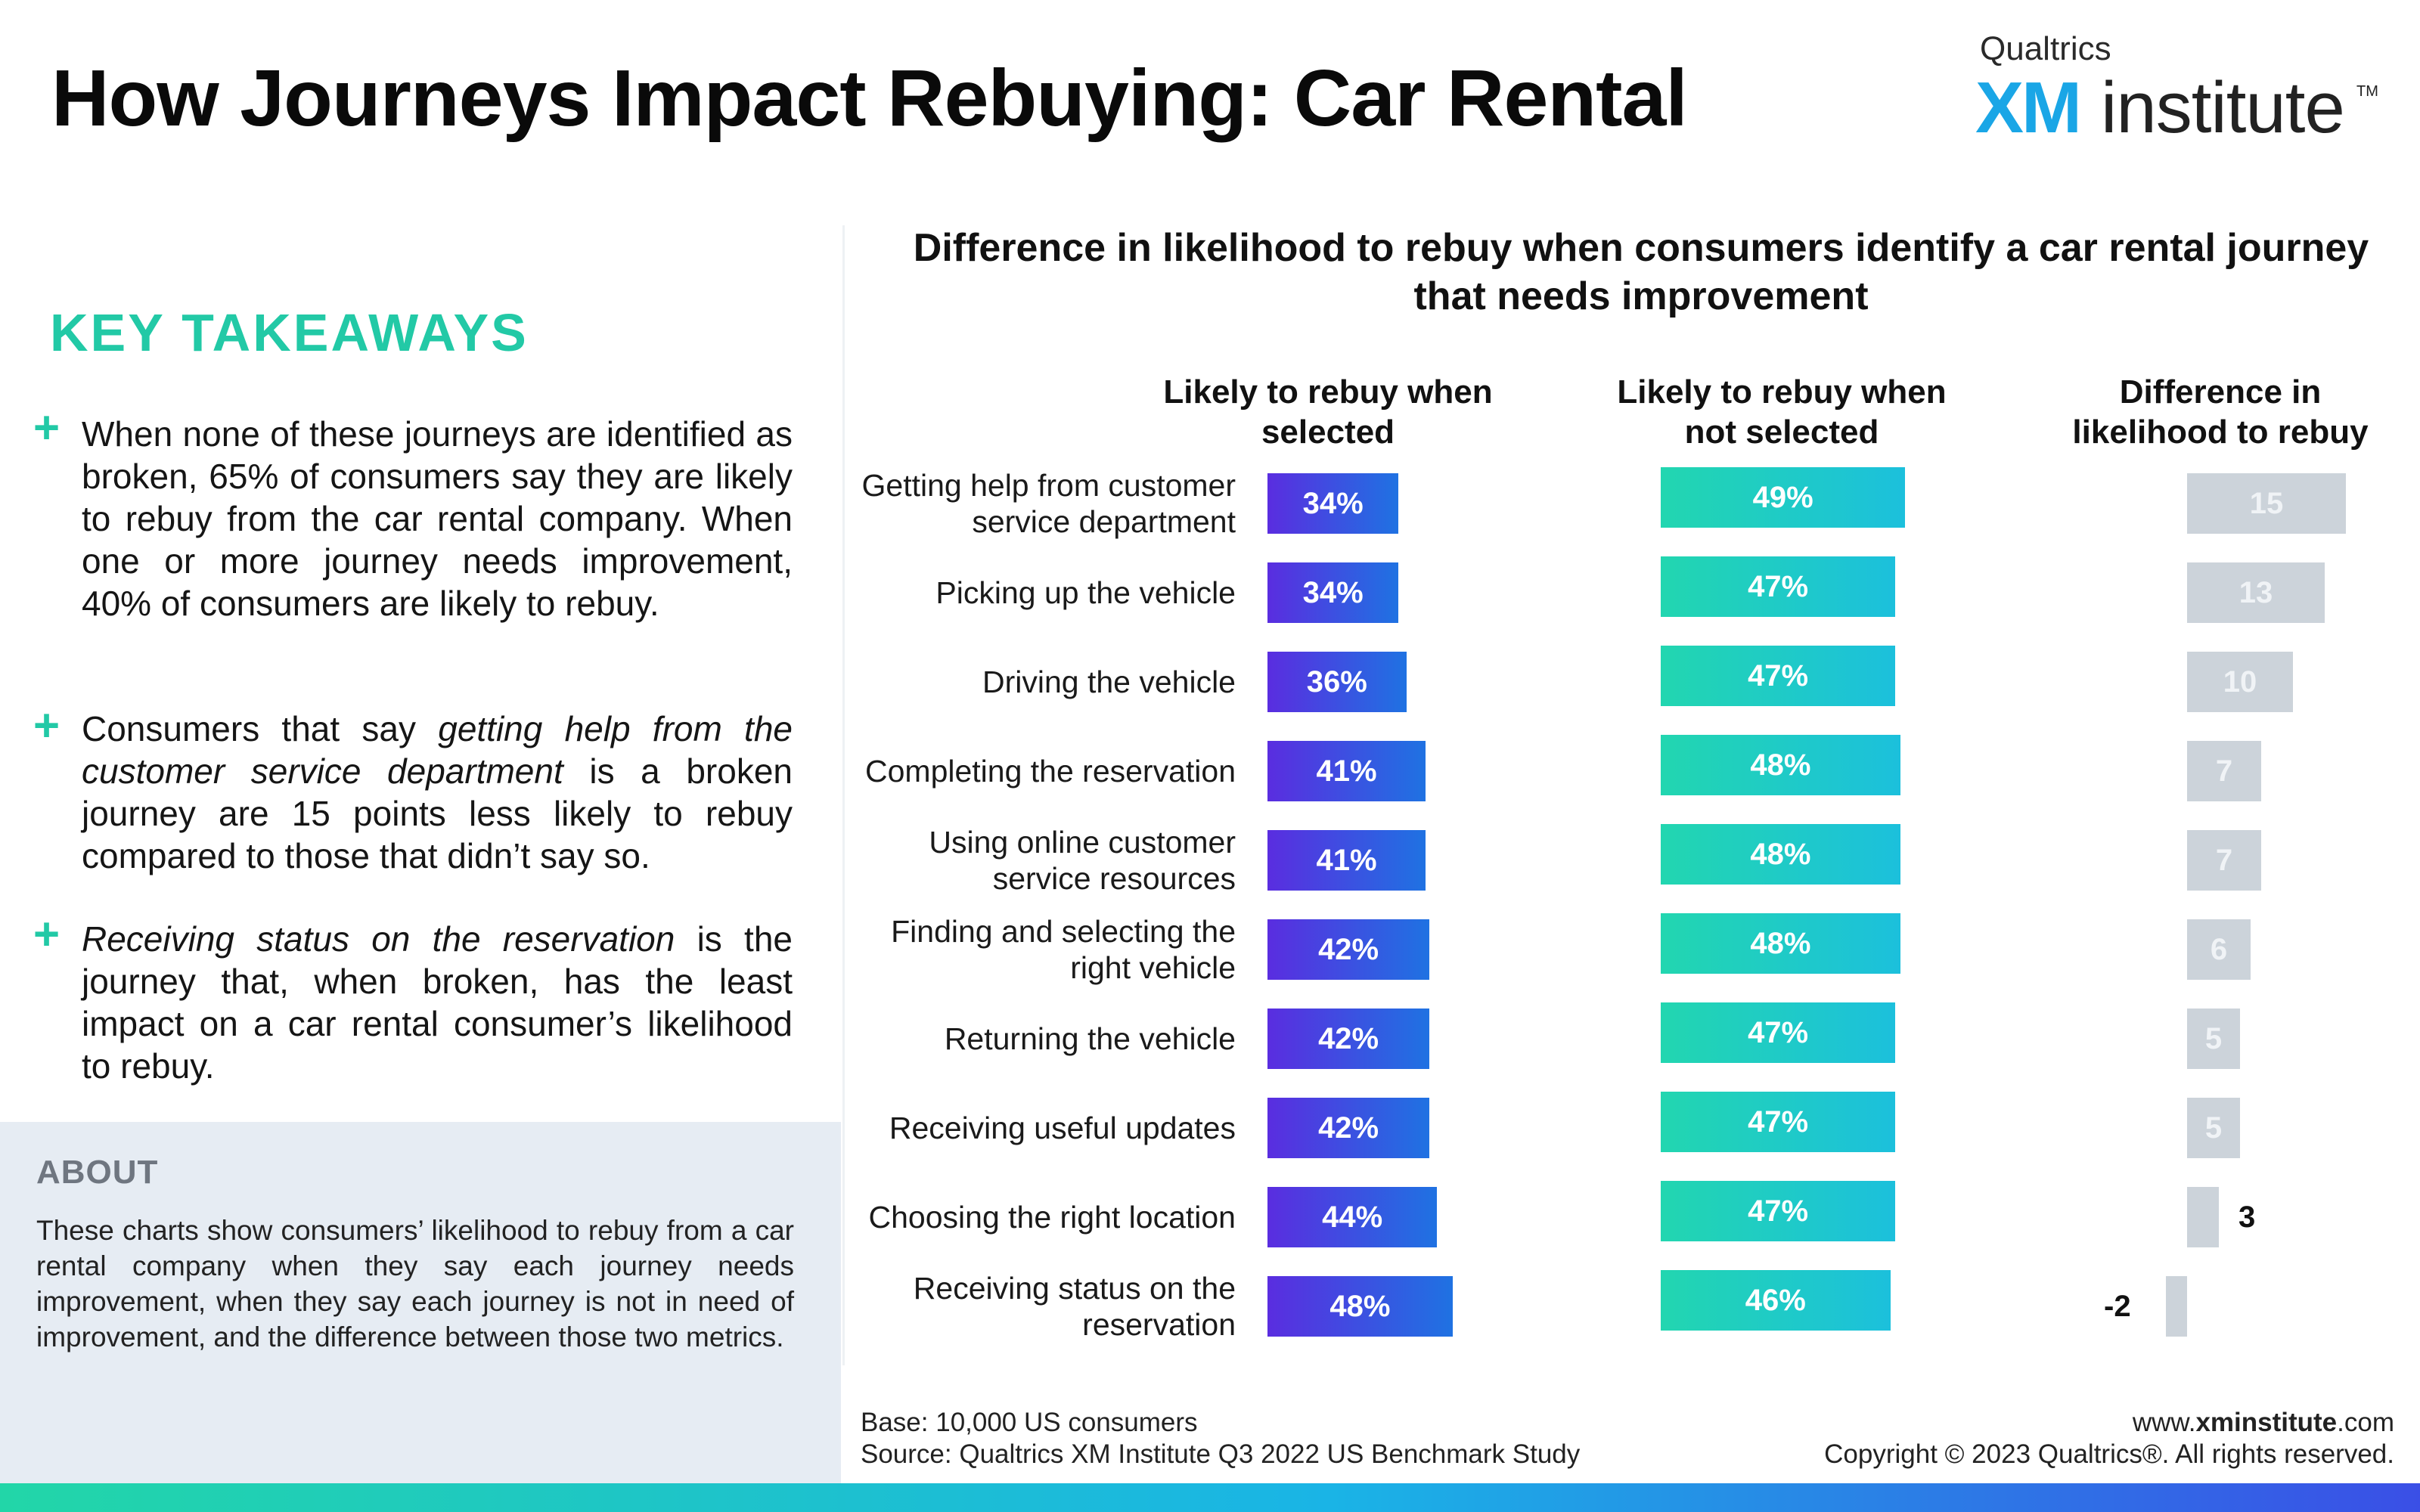 This screenshot has width=2420, height=1512. I want to click on category-label: Choosing the right location, so click(1037, 1217).